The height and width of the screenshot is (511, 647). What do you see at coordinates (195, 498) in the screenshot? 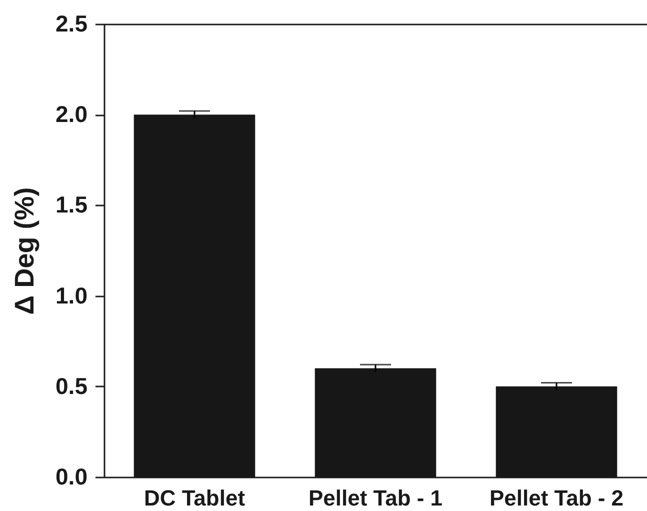
I see `x-tick-label: DC Tablet` at bounding box center [195, 498].